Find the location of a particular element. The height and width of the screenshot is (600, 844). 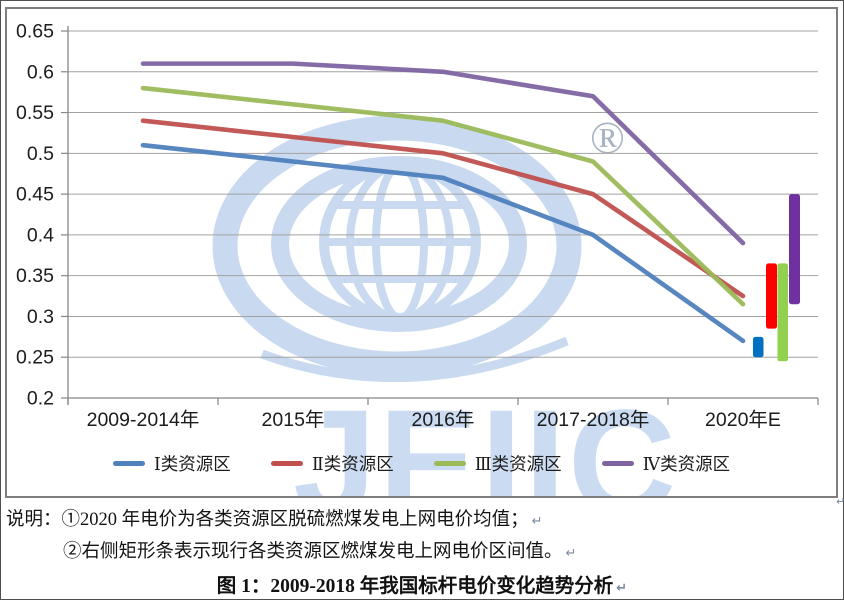

legend-label-zone3: Ⅲ类资源区 is located at coordinates (518, 464).